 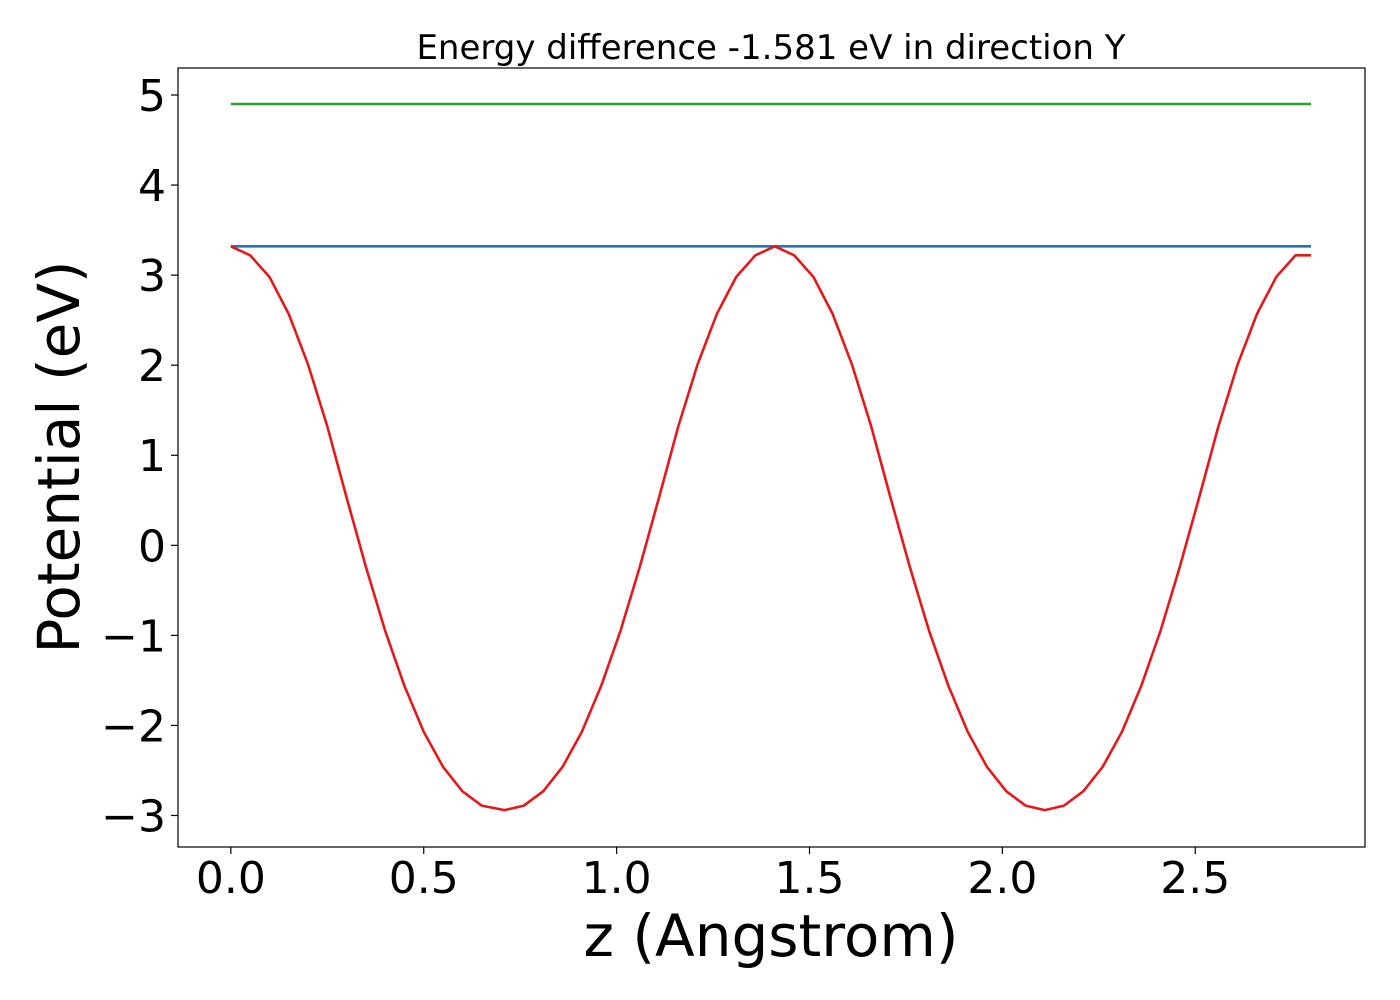 I want to click on y-tick-label: −1, so click(x=133, y=636).